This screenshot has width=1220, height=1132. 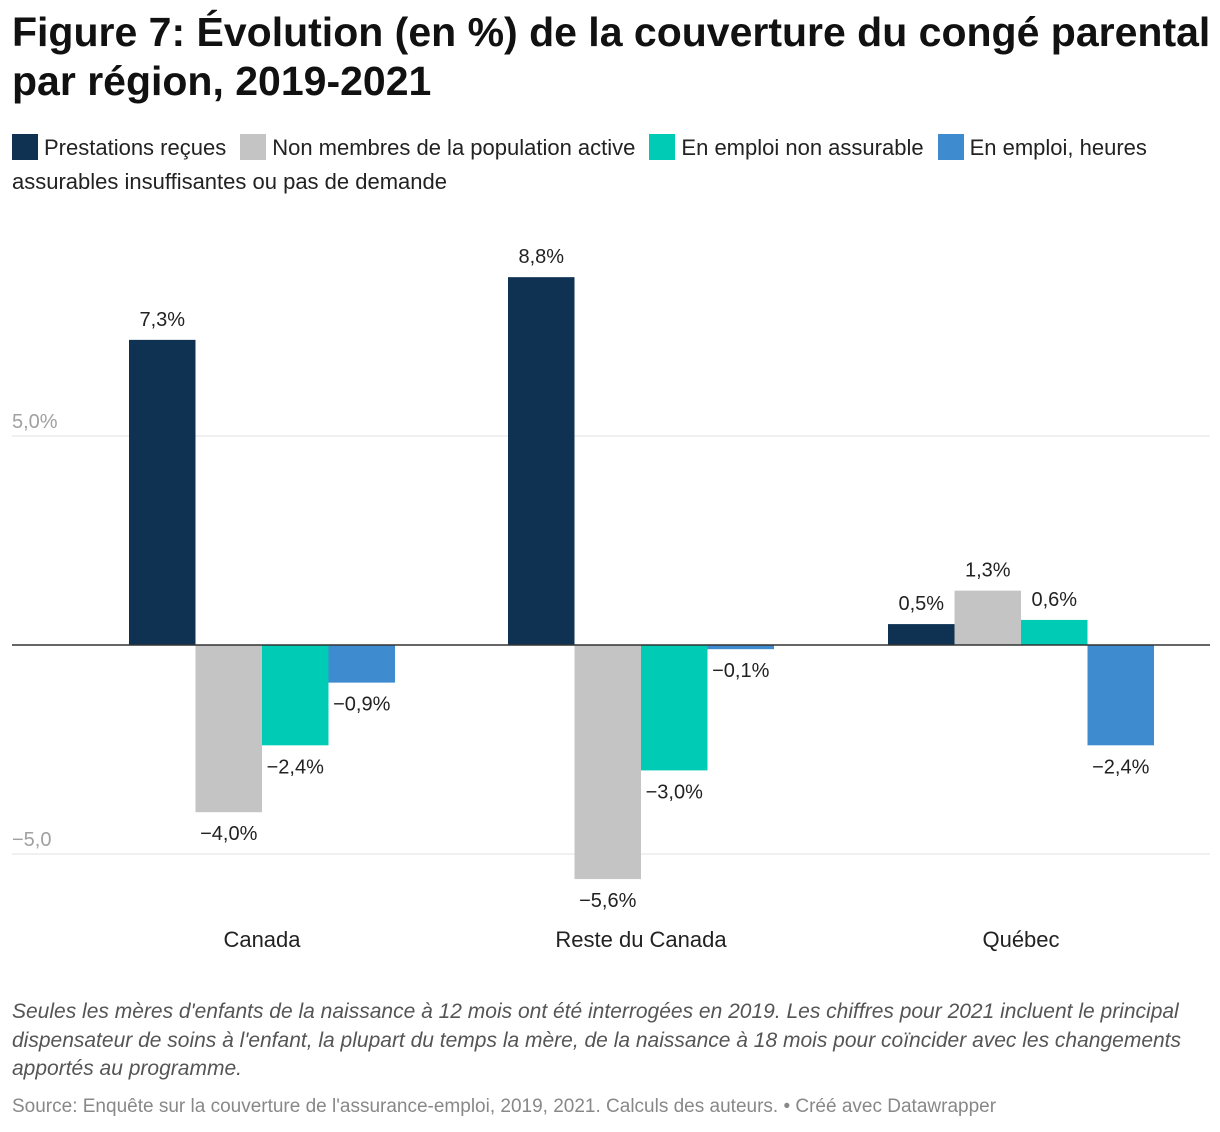 What do you see at coordinates (641, 939) in the screenshot?
I see `x-tick-label: Reste du Canada` at bounding box center [641, 939].